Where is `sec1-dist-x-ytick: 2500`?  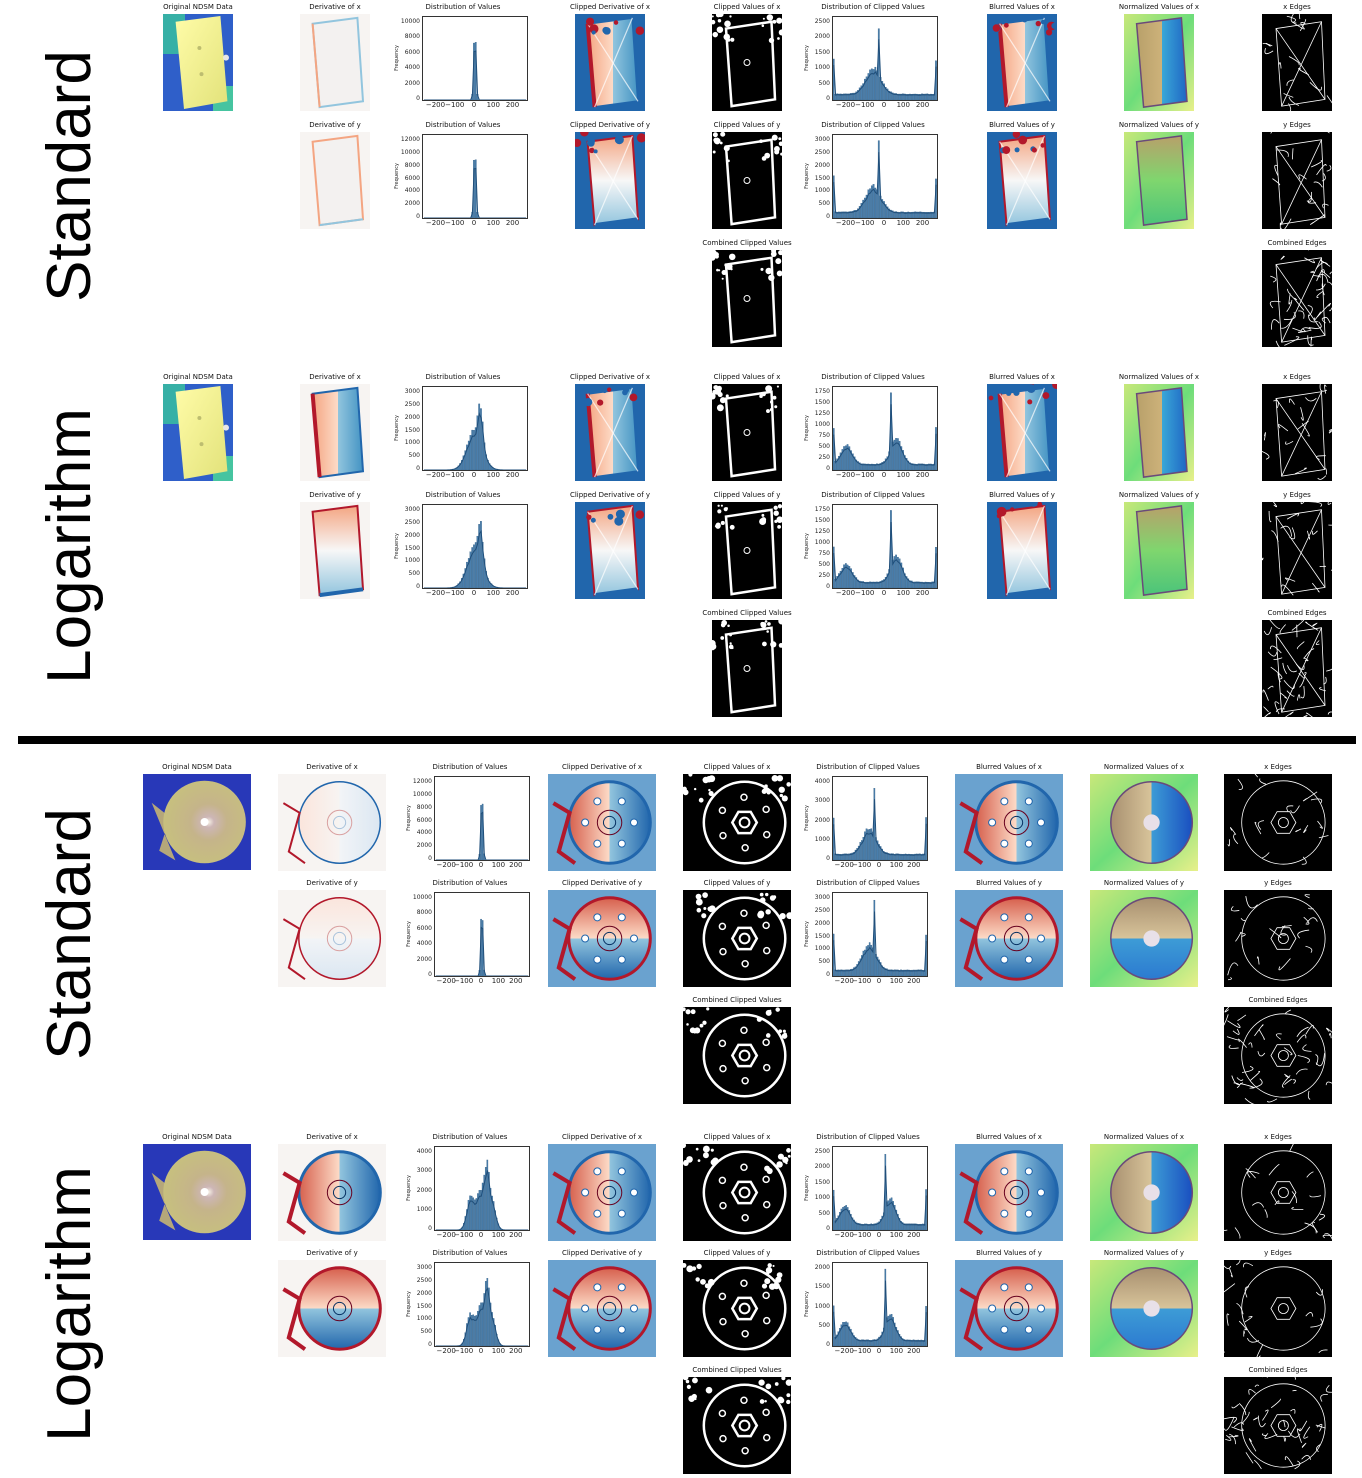
sec1-dist-x-ytick: 2500 is located at coordinates (412, 404).